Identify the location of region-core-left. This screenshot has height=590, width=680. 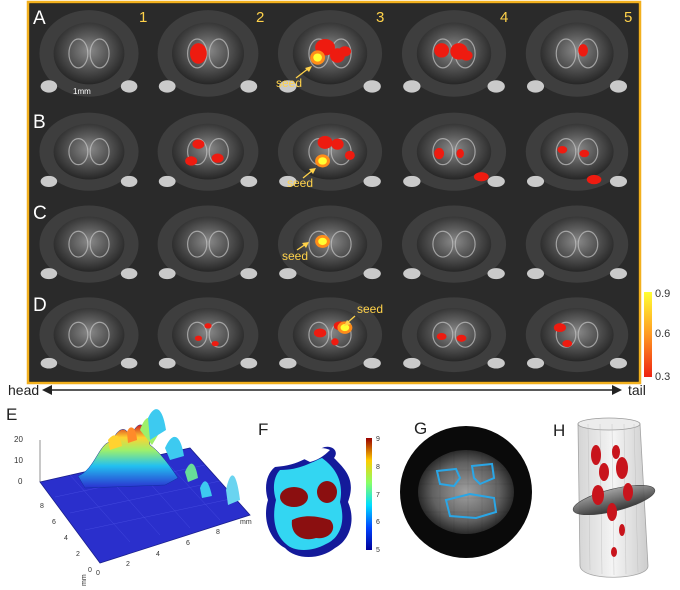
(294, 497).